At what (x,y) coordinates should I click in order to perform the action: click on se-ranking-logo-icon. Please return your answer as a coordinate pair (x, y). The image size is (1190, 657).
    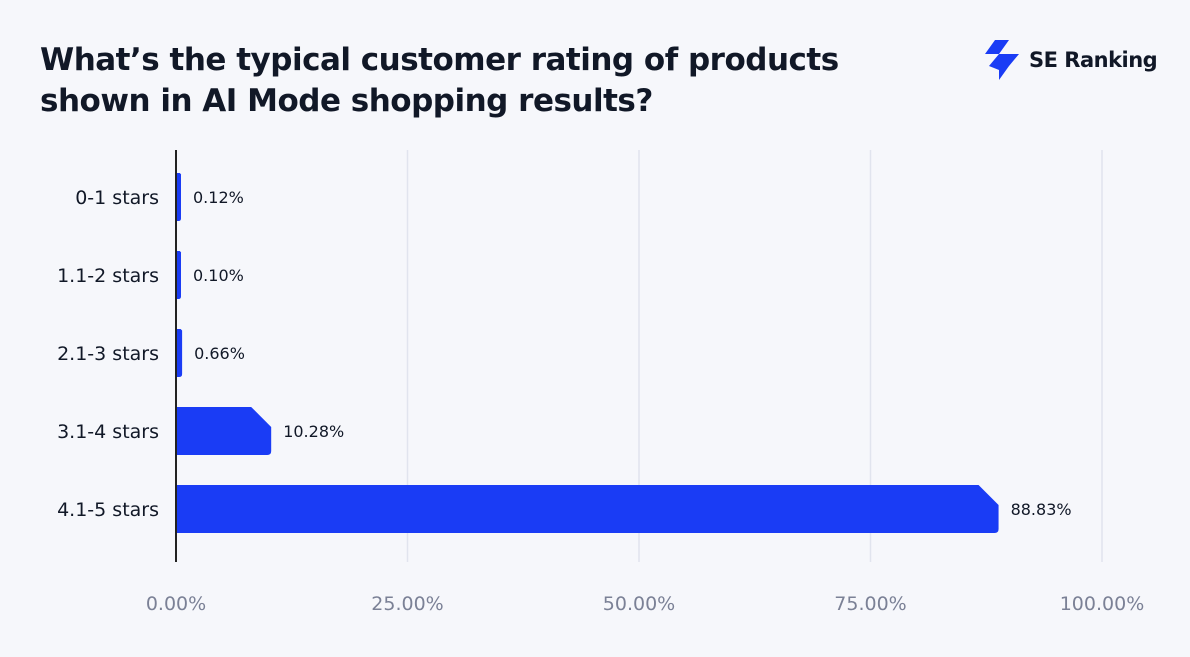
    Looking at the image, I should click on (1002, 60).